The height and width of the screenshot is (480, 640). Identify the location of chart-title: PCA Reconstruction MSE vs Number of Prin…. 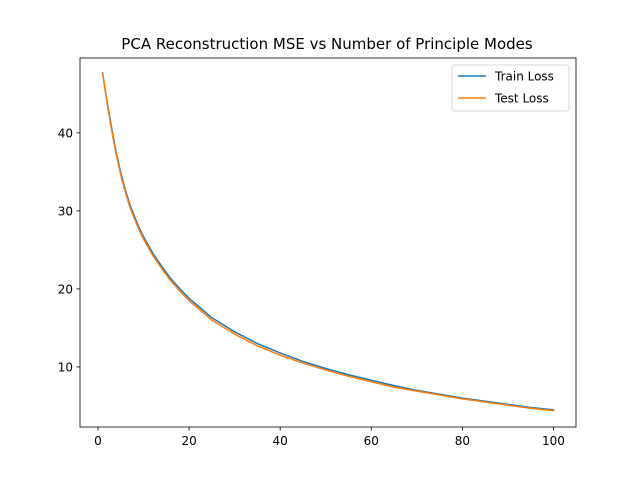
(327, 44).